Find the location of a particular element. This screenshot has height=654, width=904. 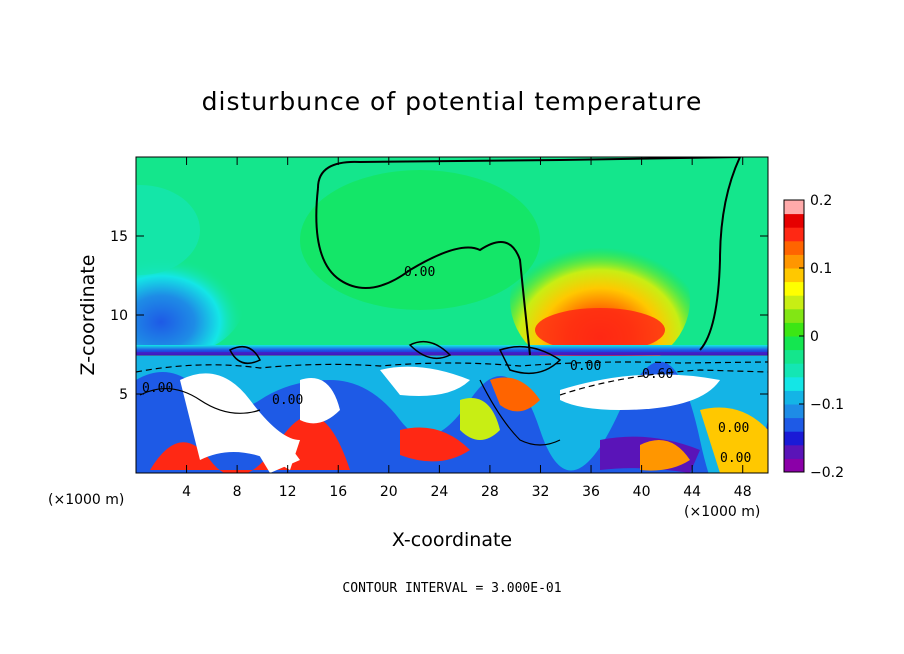

colorbar-tick-label: 0.1 is located at coordinates (821, 269).